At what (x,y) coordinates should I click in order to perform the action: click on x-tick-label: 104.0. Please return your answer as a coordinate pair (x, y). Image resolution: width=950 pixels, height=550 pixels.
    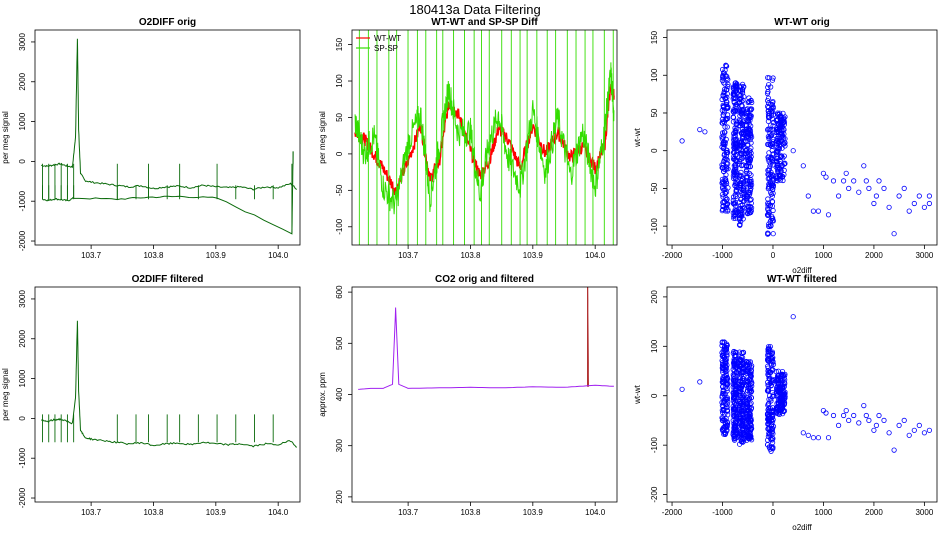
    Looking at the image, I should click on (595, 512).